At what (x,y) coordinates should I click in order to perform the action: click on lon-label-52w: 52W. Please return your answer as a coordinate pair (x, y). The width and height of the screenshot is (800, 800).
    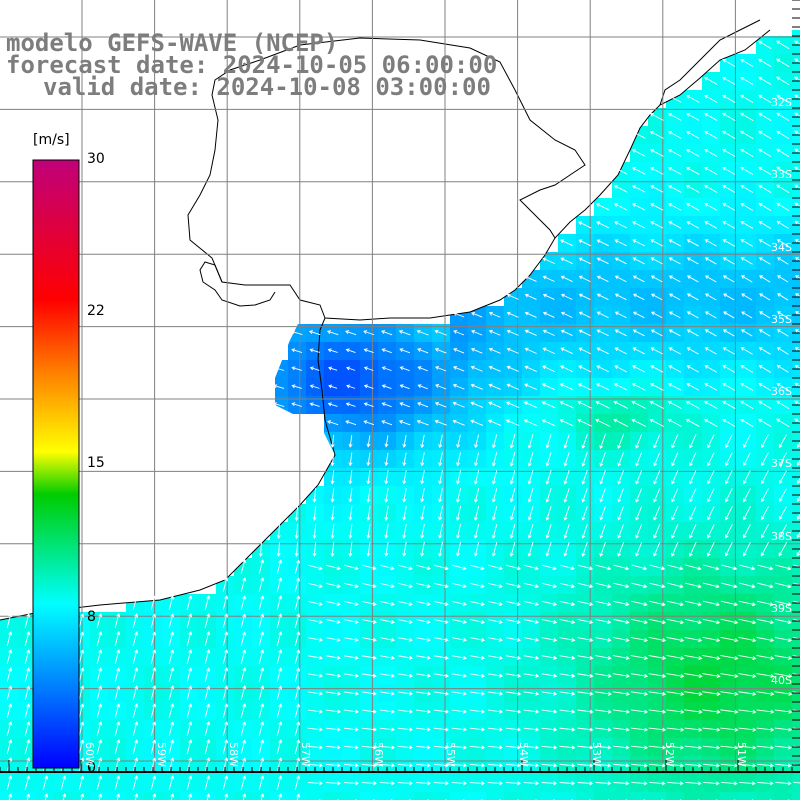
    Looking at the image, I should click on (669, 754).